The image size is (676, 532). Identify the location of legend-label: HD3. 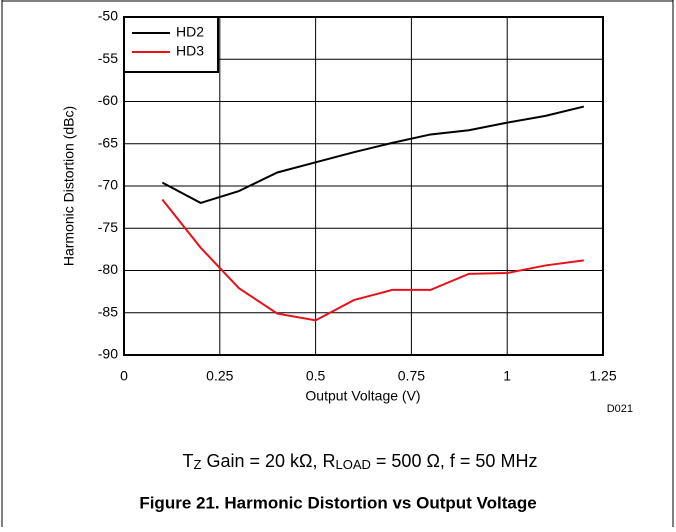
(190, 51).